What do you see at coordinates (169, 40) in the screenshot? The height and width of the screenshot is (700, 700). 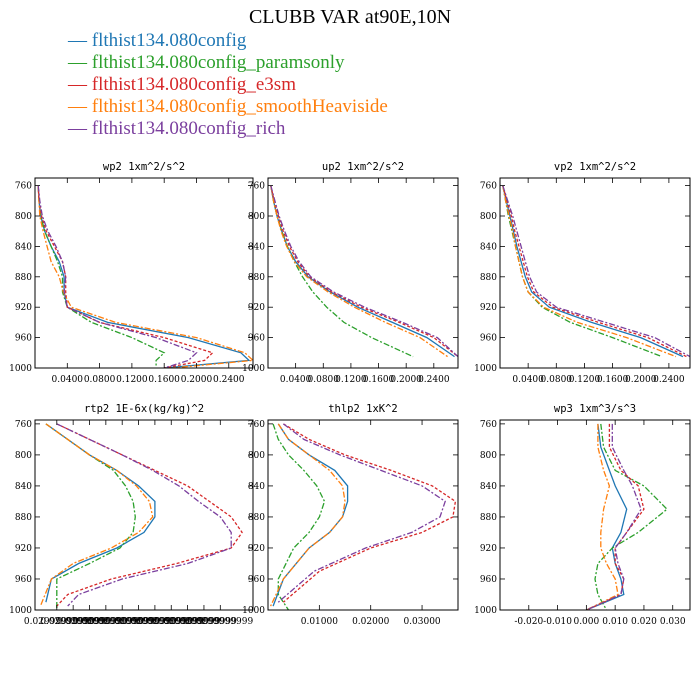 I see `legend-label: flthist134.080config` at bounding box center [169, 40].